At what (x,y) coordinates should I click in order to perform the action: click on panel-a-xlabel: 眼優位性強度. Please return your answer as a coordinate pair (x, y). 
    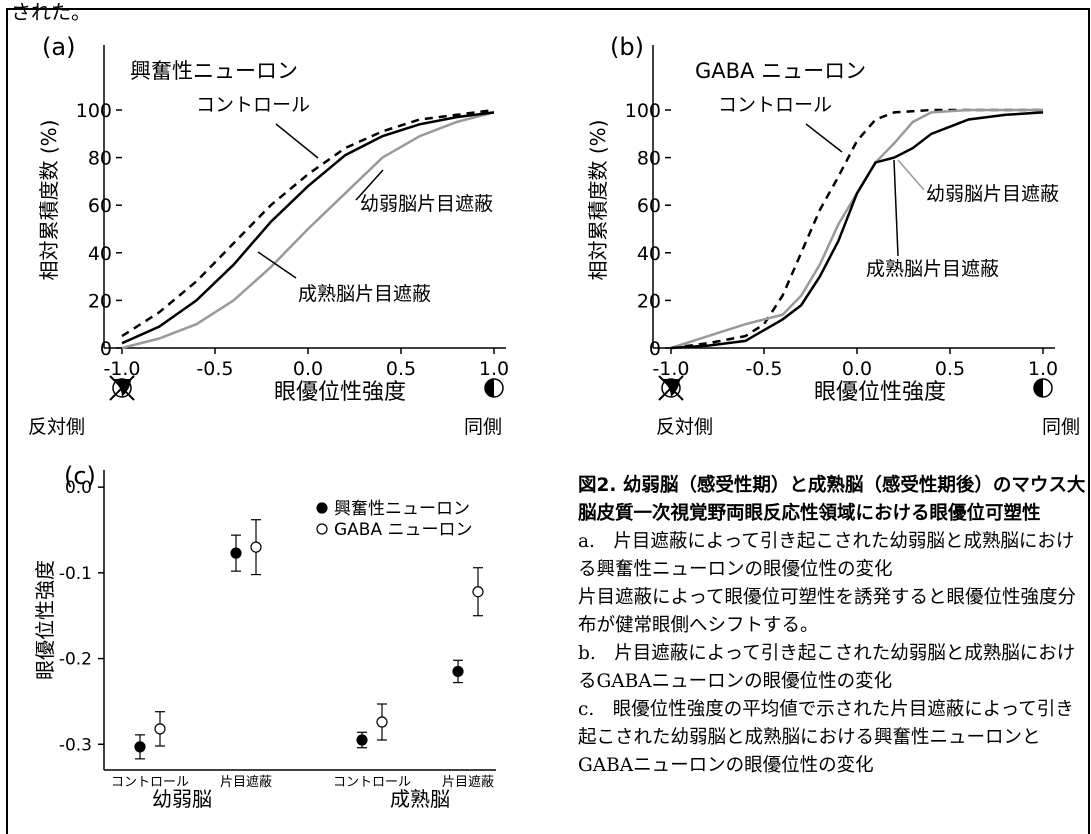
    Looking at the image, I should click on (340, 392).